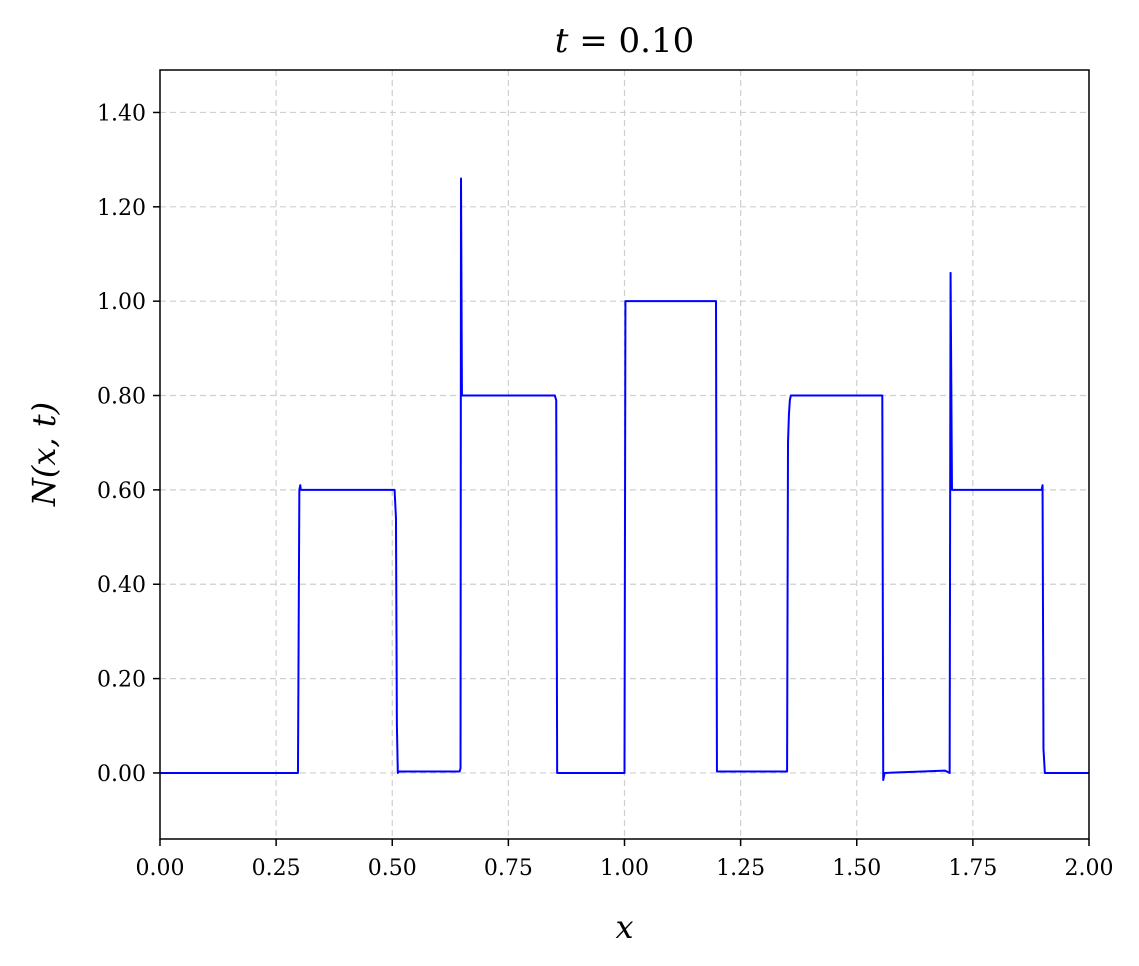 The image size is (1139, 966). What do you see at coordinates (562, 41) in the screenshot?
I see `title-variable: t` at bounding box center [562, 41].